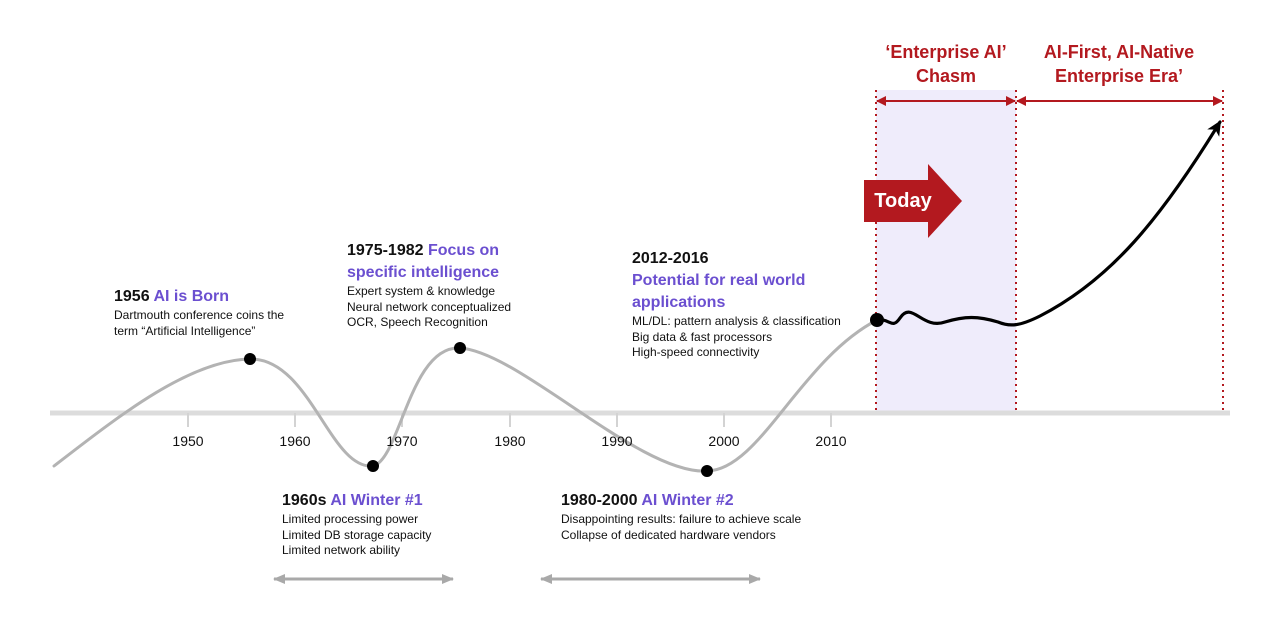 This screenshot has width=1280, height=619. I want to click on event-dot-1956, so click(250, 359).